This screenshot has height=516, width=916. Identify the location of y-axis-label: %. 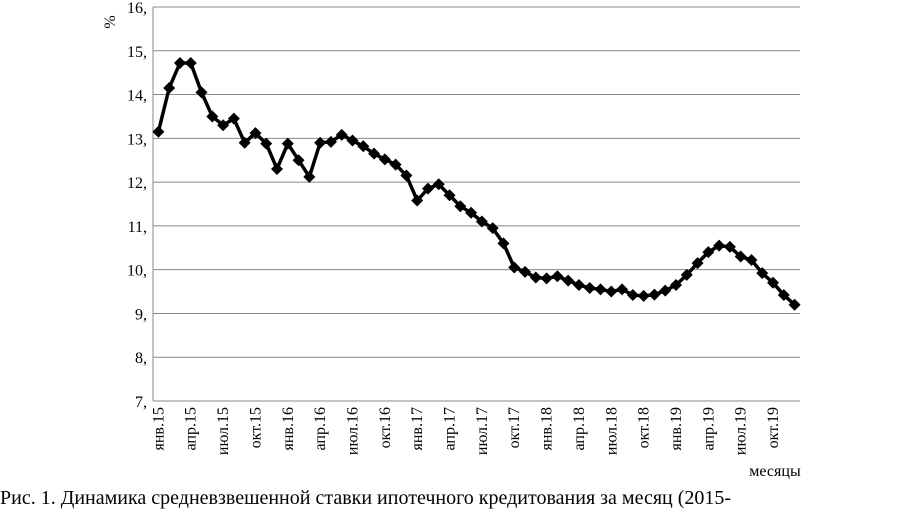
(110, 21).